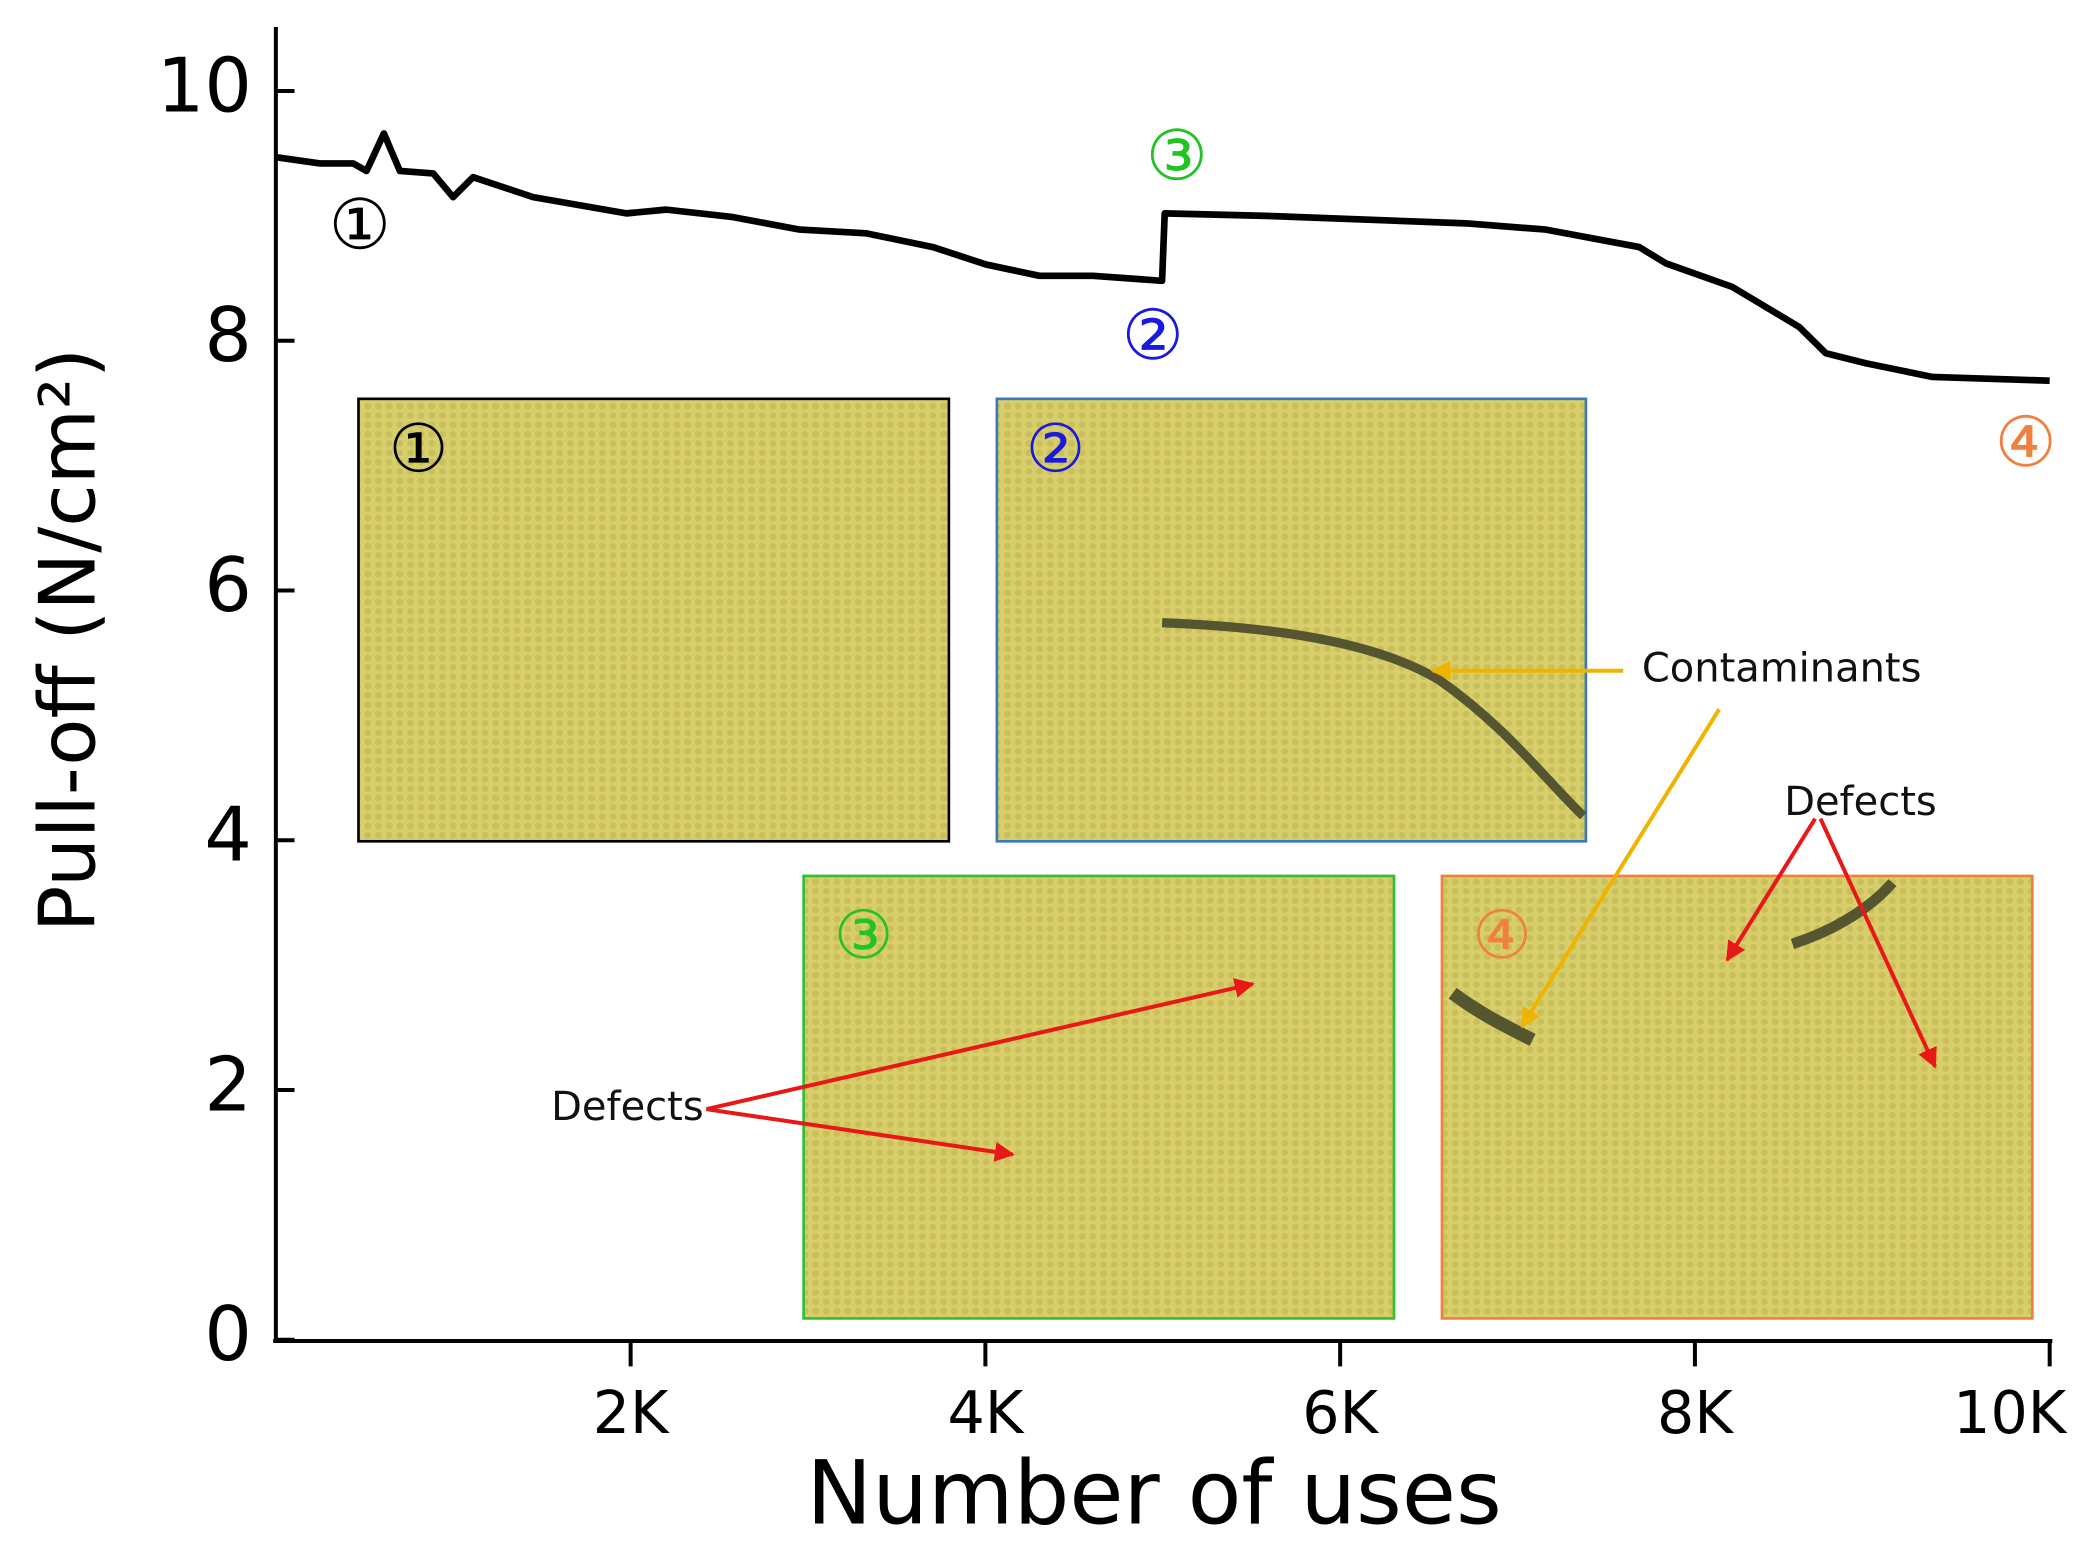 This screenshot has height=1552, width=2079. Describe the element at coordinates (227, 835) in the screenshot. I see `y-tick-label: 4` at that location.